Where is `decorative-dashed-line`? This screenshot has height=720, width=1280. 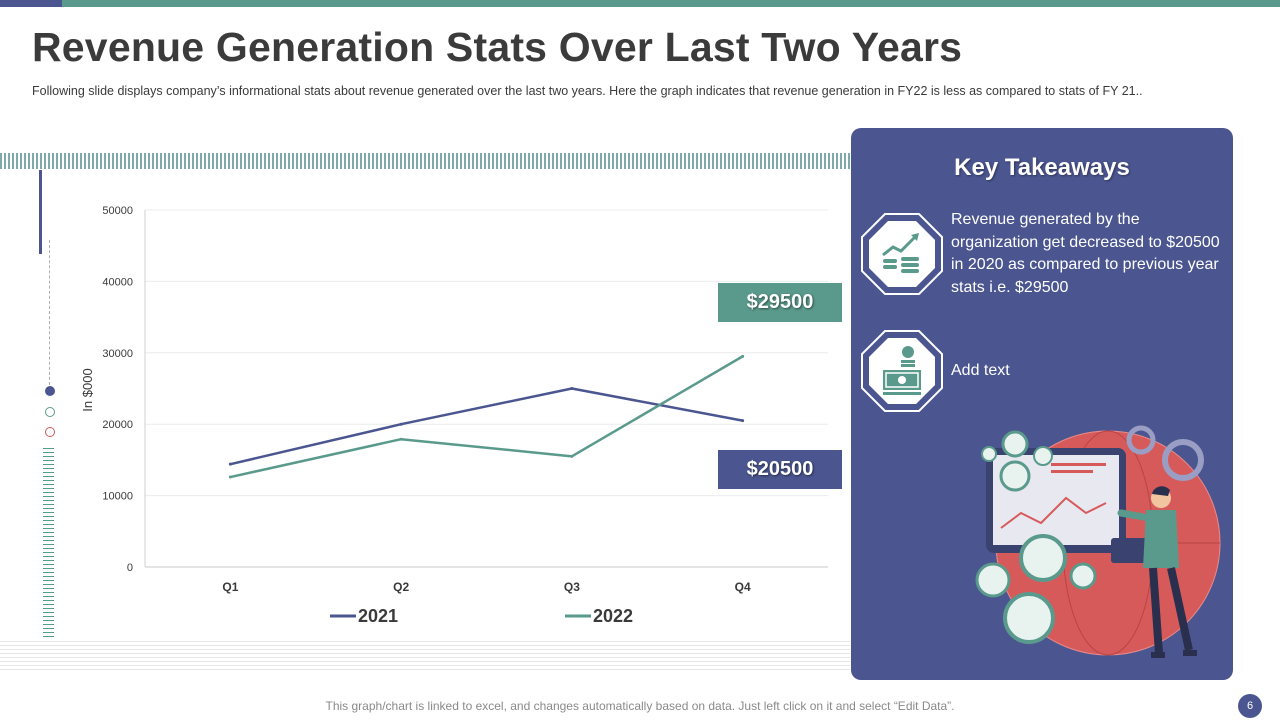 decorative-dashed-line is located at coordinates (49, 312).